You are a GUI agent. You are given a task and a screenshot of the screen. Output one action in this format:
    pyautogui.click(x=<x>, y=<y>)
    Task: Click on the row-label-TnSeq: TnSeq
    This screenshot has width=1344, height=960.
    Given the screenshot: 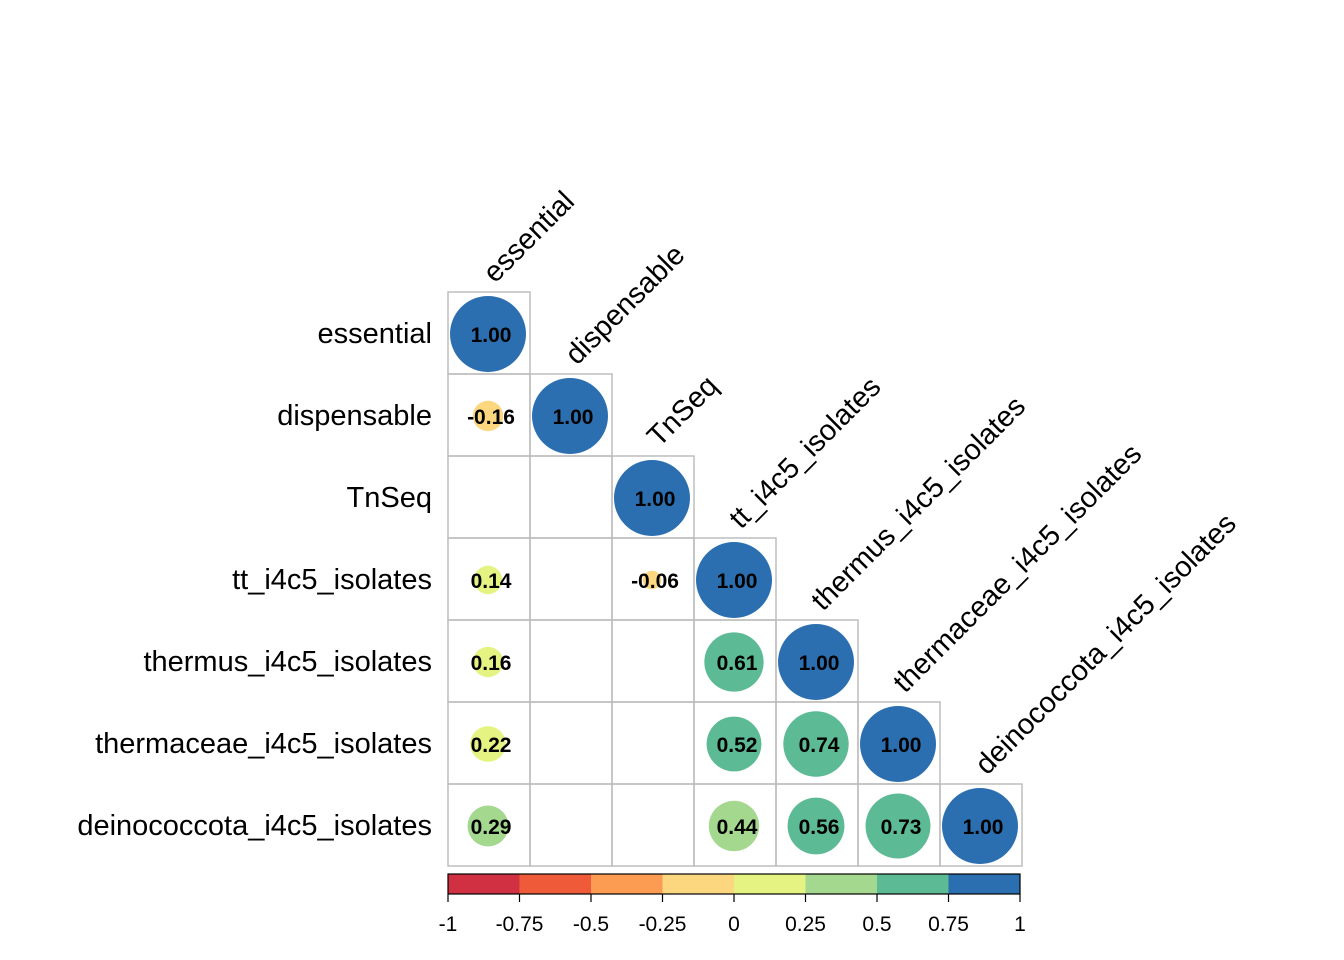 What is the action you would take?
    pyautogui.click(x=389, y=498)
    